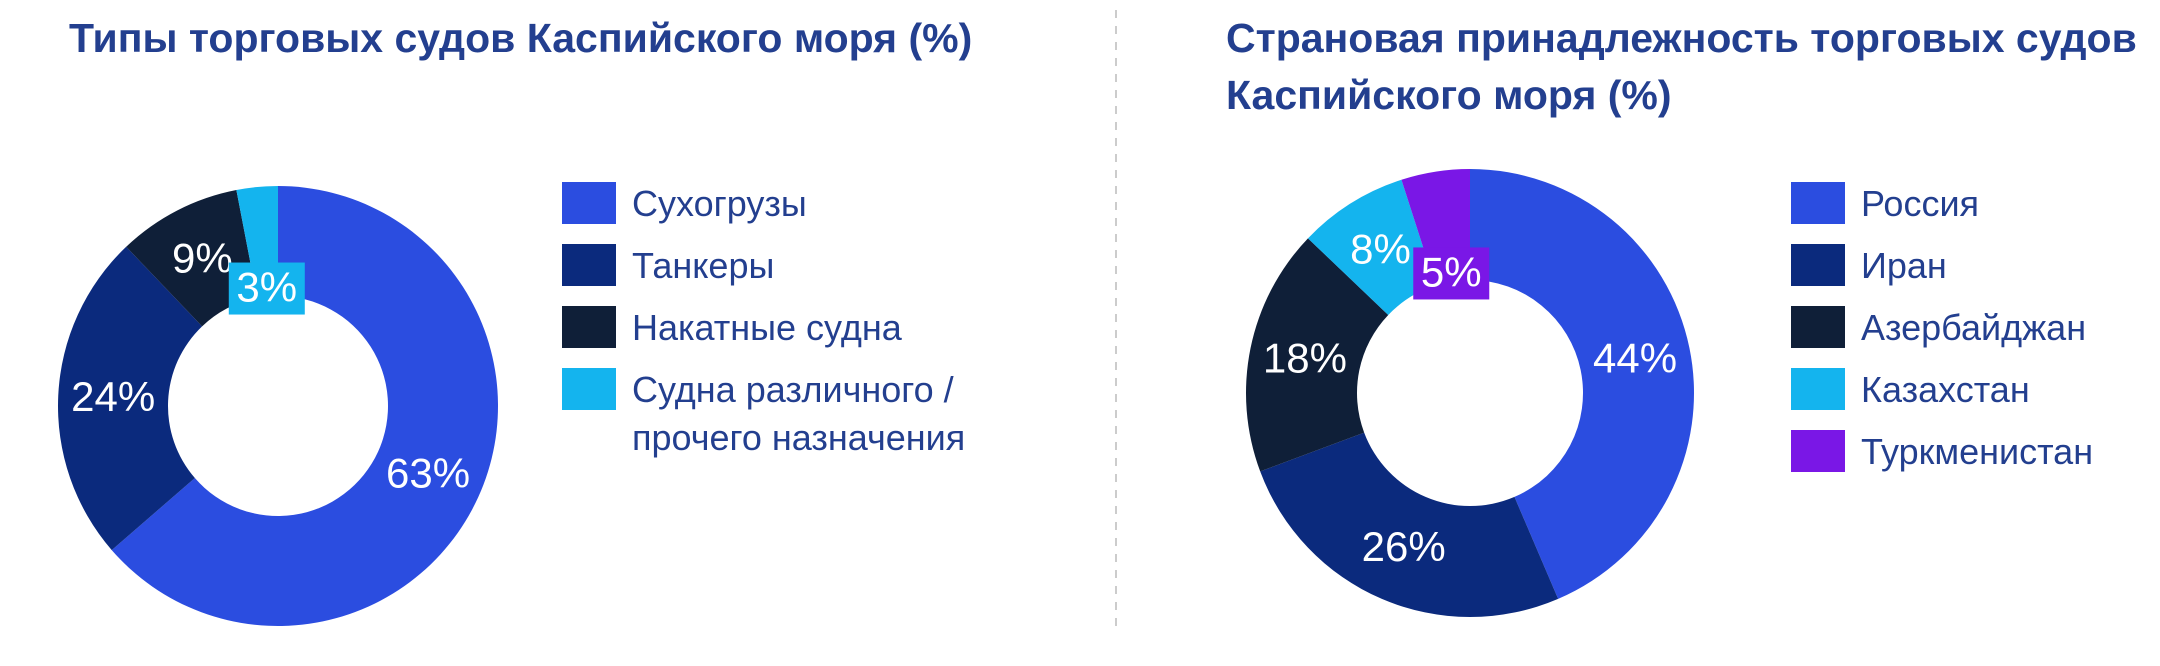  I want to click on legend-item: Россия, so click(1971, 204).